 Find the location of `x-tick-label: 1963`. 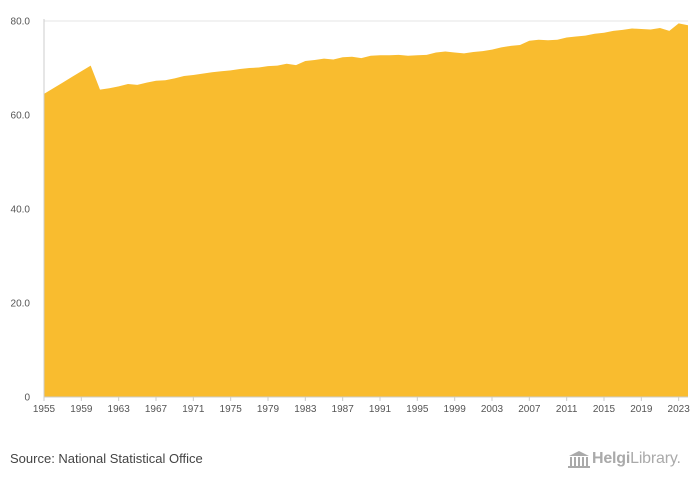

x-tick-label: 1963 is located at coordinates (119, 409).